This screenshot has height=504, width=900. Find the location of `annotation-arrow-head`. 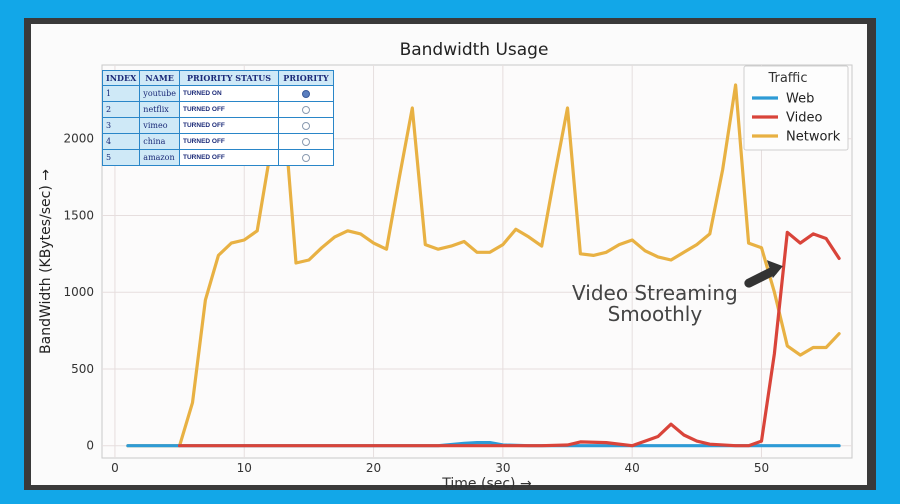

annotation-arrow-head is located at coordinates (774, 269).